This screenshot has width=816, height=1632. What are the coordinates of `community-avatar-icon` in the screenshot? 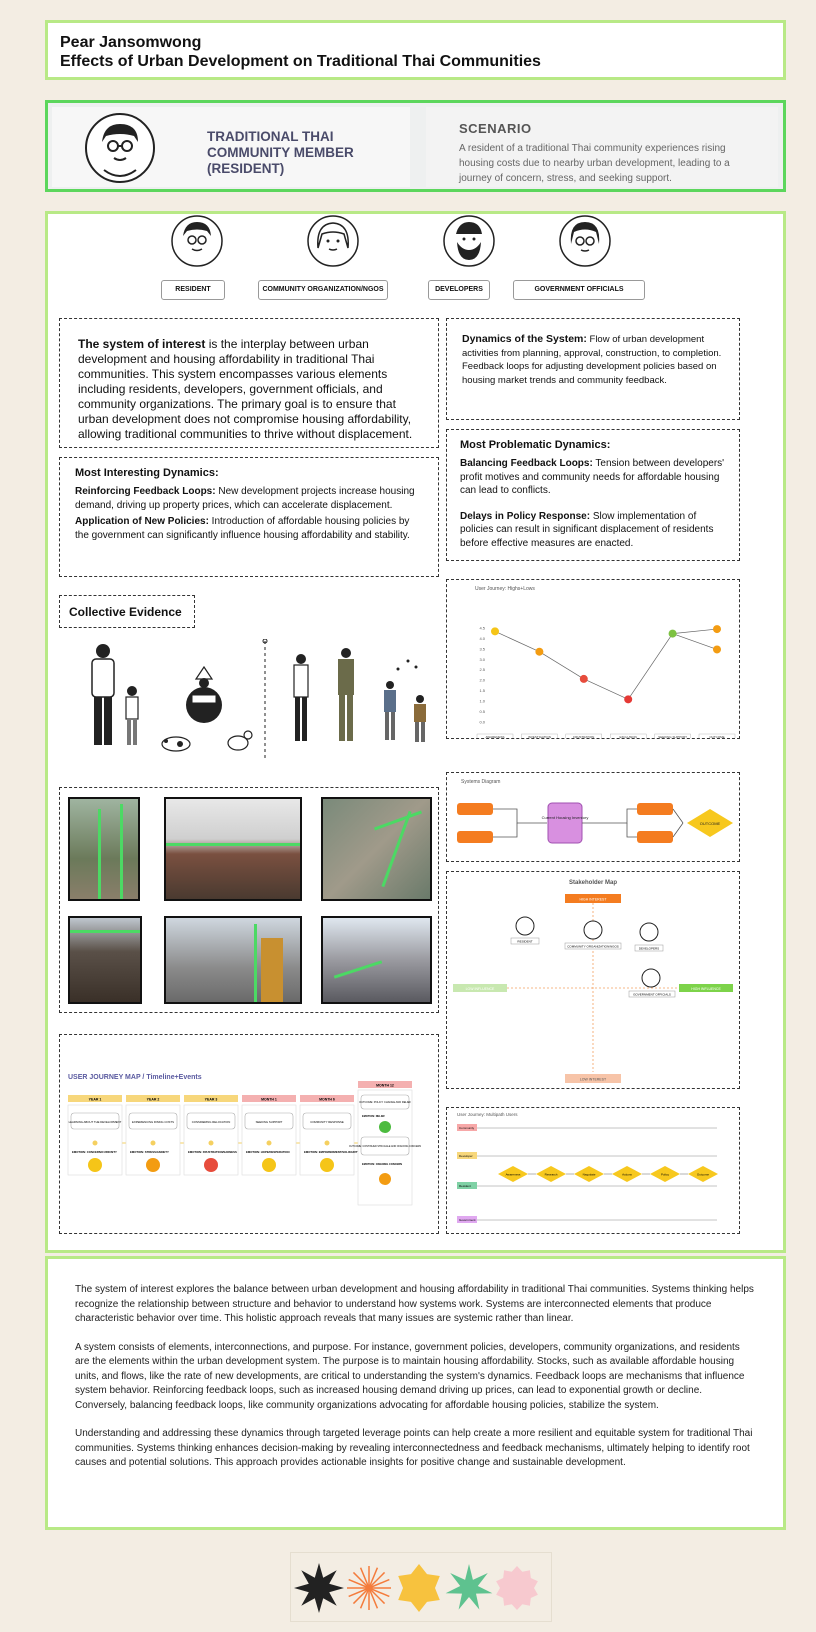 It's located at (333, 241).